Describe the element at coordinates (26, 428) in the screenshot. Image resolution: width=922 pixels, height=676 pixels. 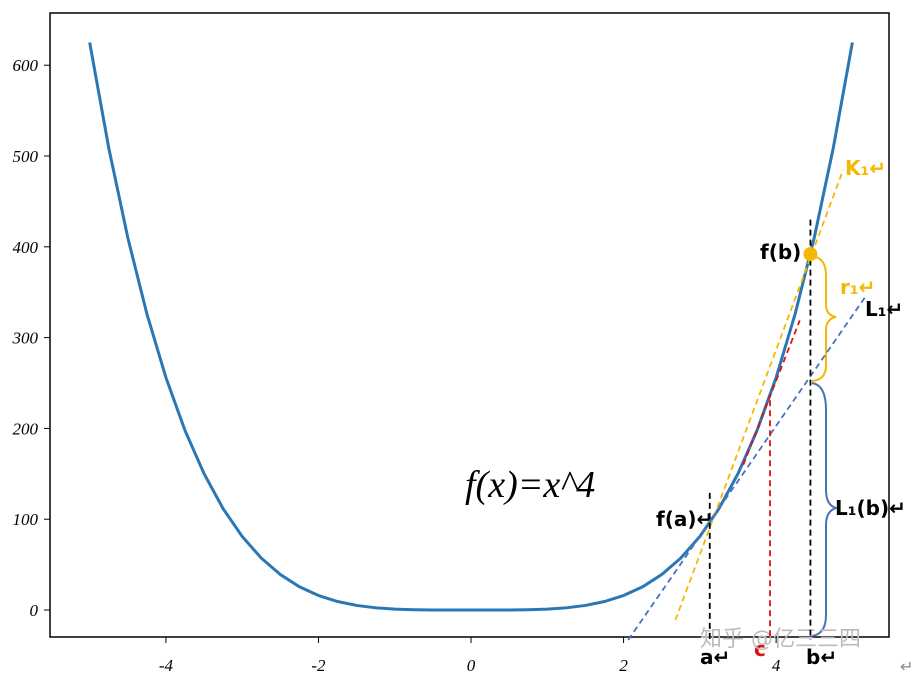
I see `y-tick-label: 200` at that location.